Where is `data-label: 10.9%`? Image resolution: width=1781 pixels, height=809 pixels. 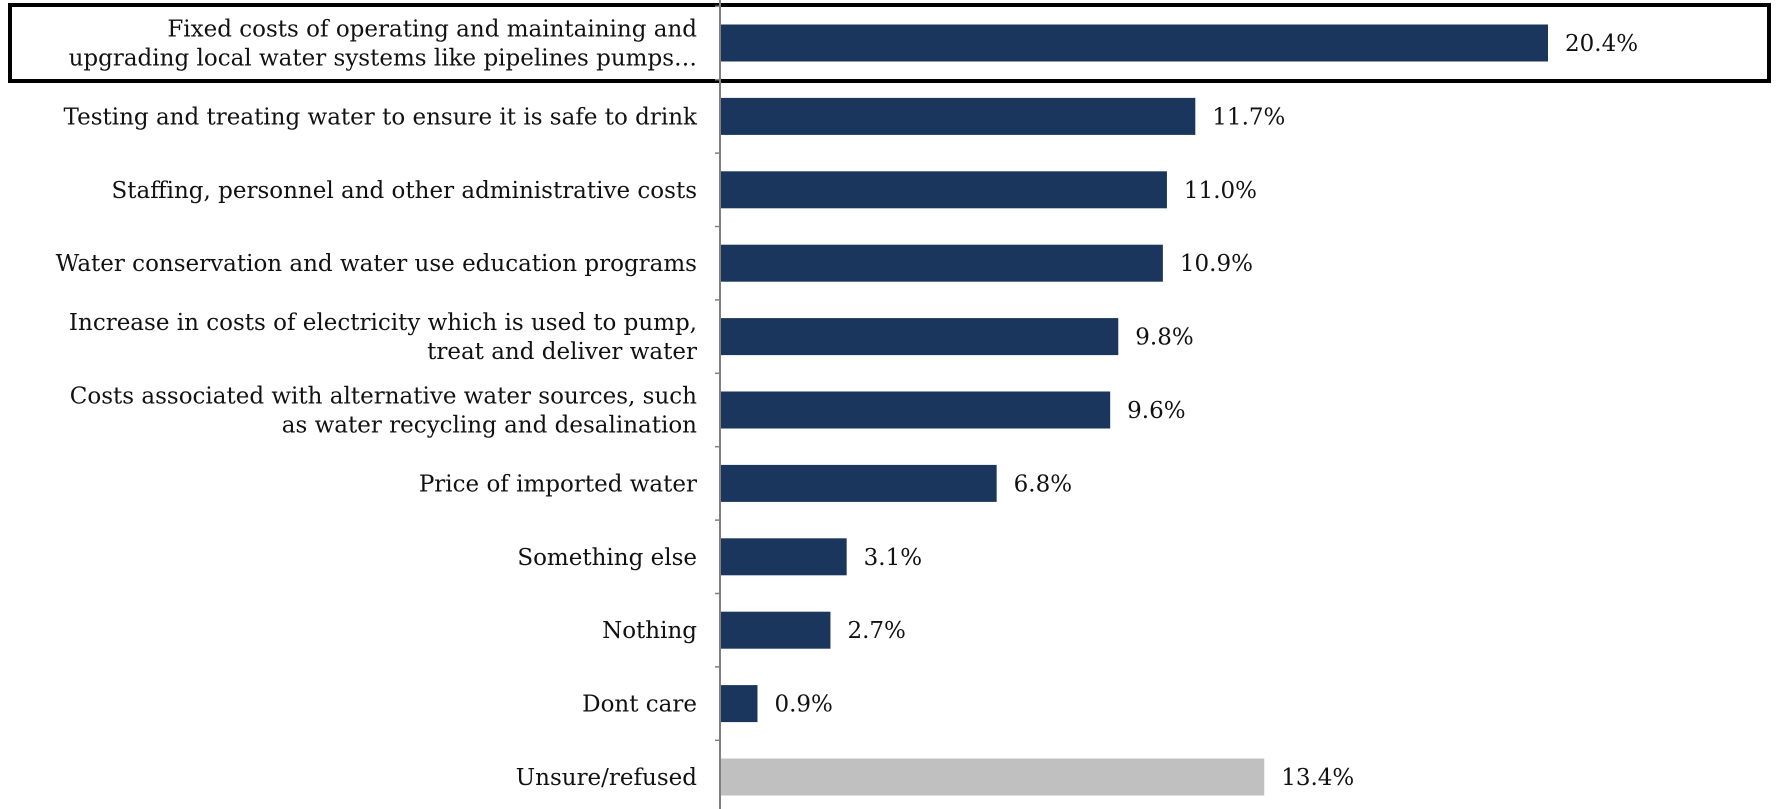
data-label: 10.9% is located at coordinates (1216, 264).